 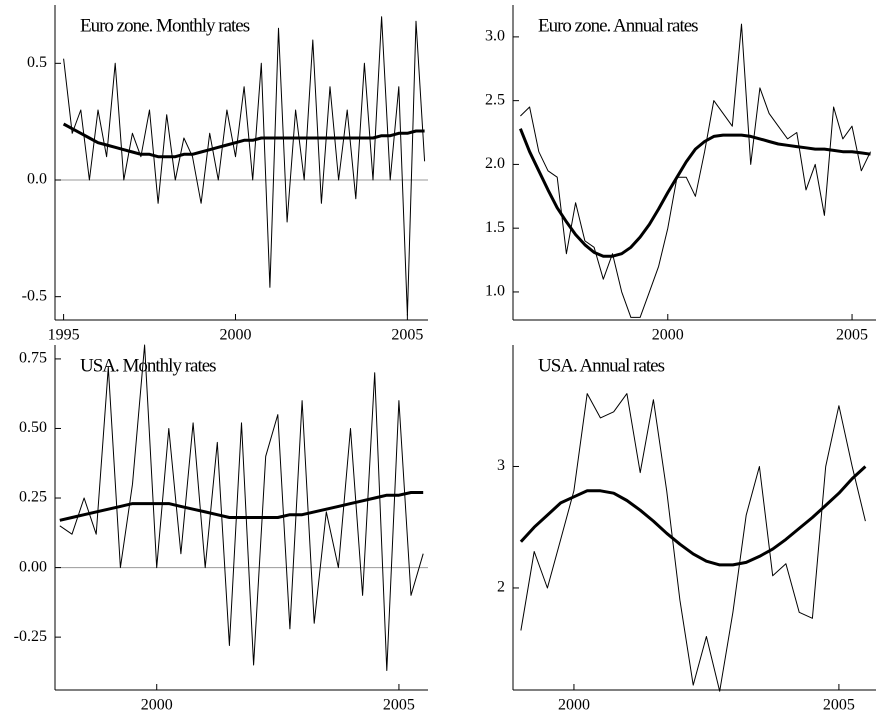 What do you see at coordinates (618, 25) in the screenshot?
I see `panel-title: Euro zone. Annual rates` at bounding box center [618, 25].